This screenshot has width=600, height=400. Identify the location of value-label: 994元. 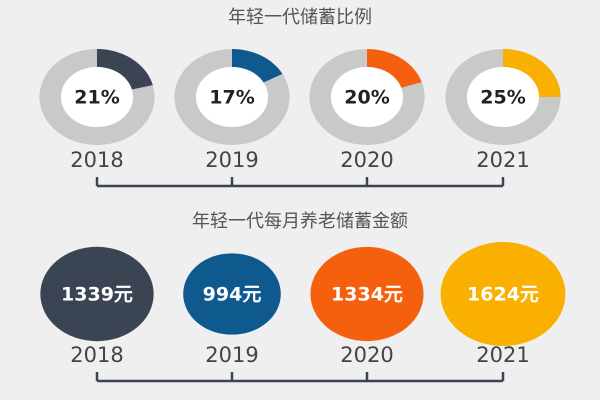
(232, 295).